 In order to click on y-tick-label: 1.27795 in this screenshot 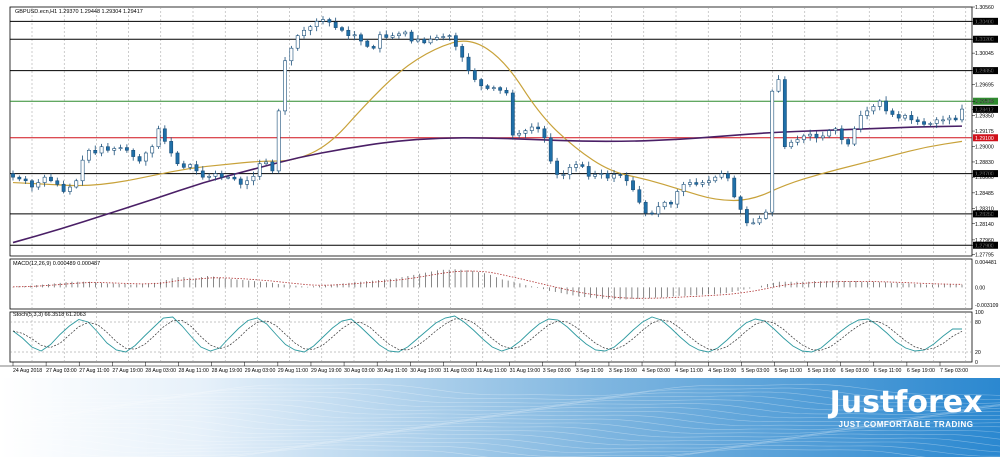, I will do `click(984, 256)`.